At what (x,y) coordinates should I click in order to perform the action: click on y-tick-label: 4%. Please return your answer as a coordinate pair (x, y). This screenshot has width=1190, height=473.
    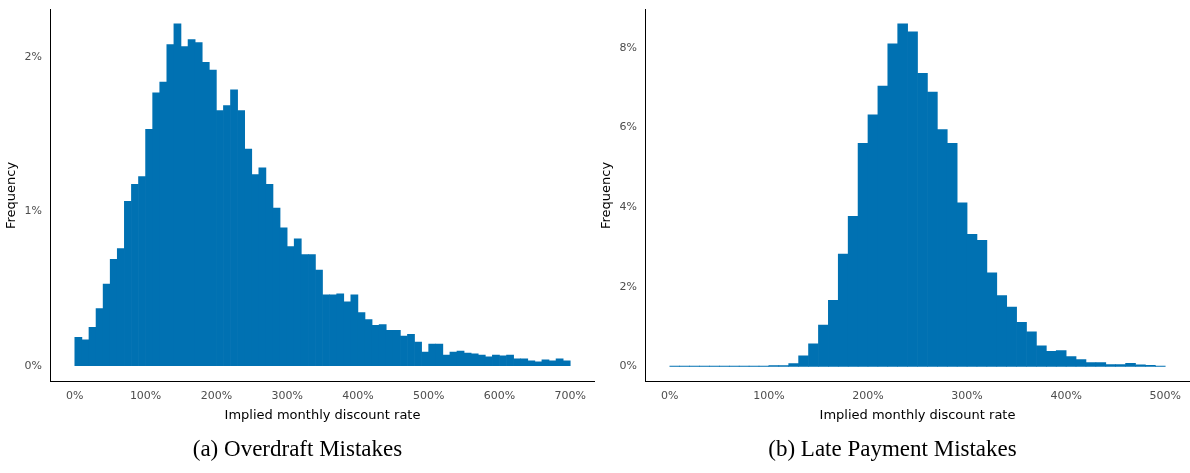
    Looking at the image, I should click on (628, 207).